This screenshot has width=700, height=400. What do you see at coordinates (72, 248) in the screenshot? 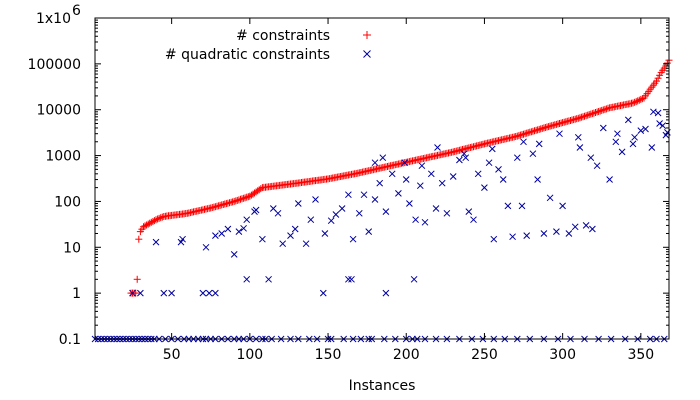
I see `y-tick-label: 10` at bounding box center [72, 248].